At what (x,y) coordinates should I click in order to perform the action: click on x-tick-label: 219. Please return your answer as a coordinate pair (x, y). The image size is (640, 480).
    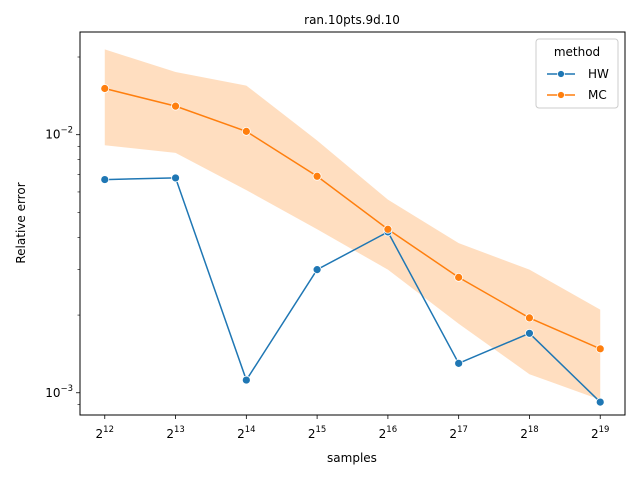
    Looking at the image, I should click on (600, 433).